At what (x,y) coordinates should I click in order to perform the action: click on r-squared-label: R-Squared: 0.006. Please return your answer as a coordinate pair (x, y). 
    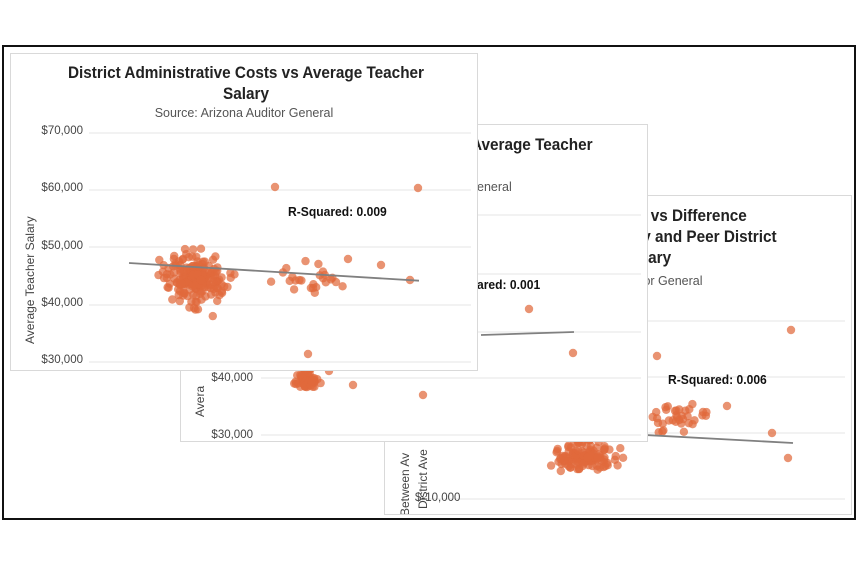
    Looking at the image, I should click on (717, 379).